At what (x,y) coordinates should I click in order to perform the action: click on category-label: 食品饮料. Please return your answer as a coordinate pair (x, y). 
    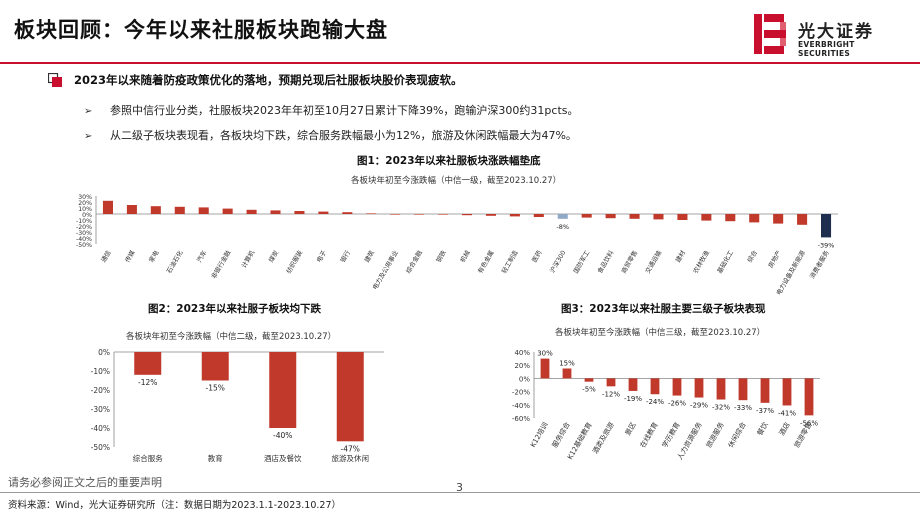
    Looking at the image, I should click on (605, 261).